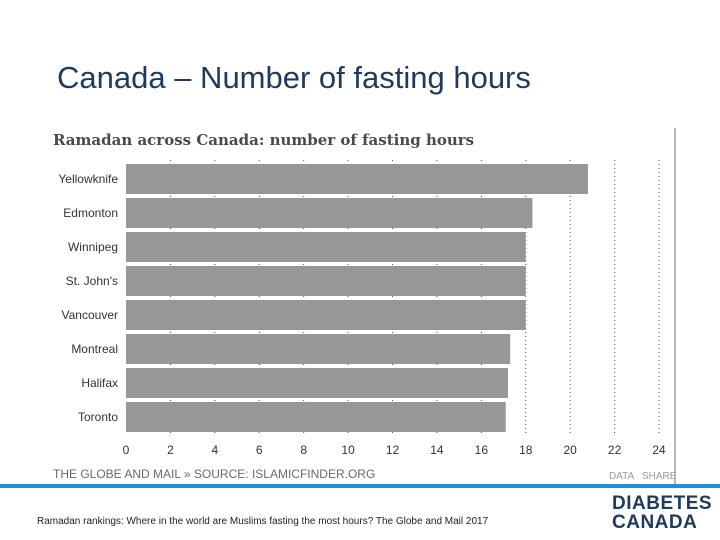 The width and height of the screenshot is (720, 540). I want to click on tick-label: 16, so click(482, 450).